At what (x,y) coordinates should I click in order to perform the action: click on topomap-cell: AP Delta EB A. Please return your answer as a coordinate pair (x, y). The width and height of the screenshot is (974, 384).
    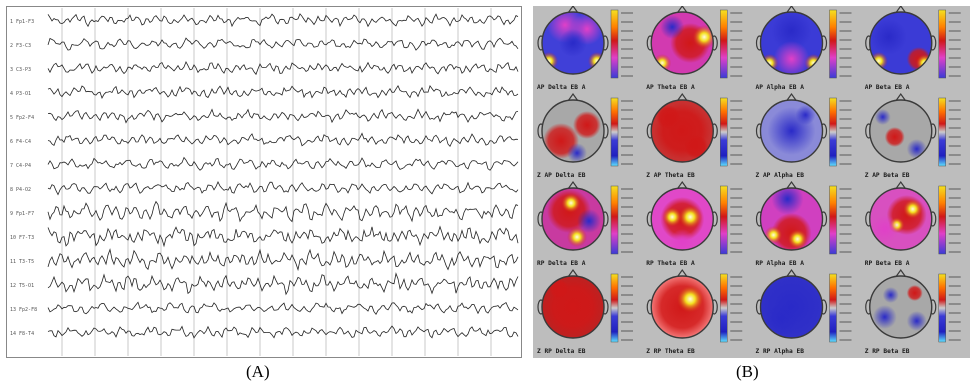
    Looking at the image, I should click on (585, 47).